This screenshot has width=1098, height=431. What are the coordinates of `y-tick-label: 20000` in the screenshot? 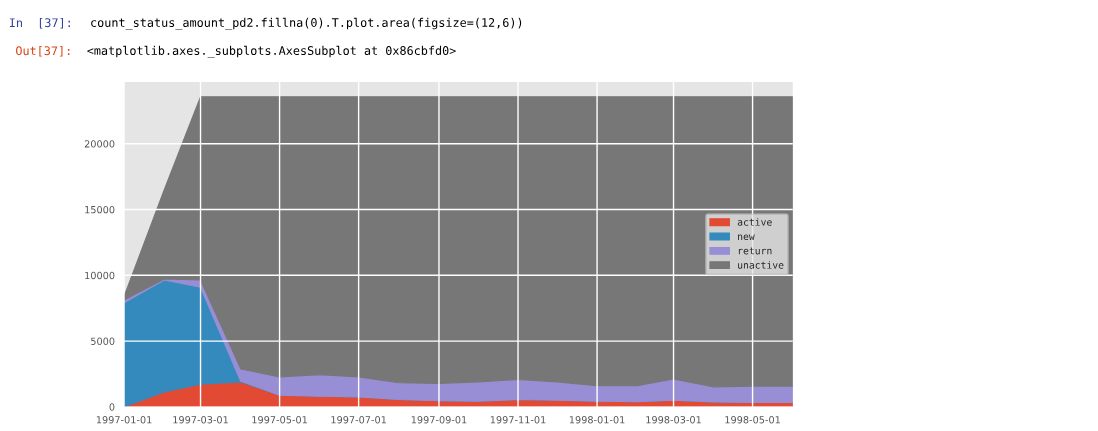 It's located at (99, 144).